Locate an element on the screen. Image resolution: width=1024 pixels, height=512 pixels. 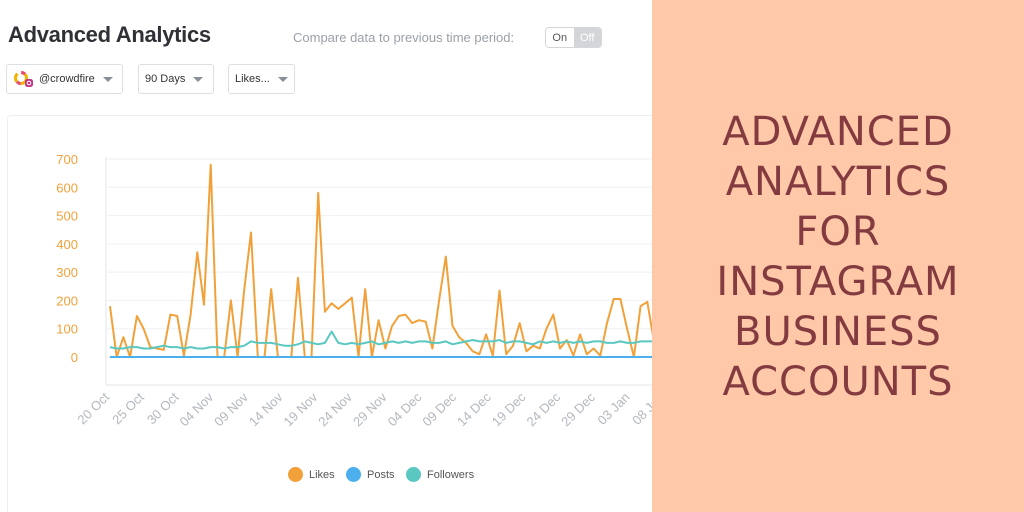
x-tick-label: 19 Dec is located at coordinates (509, 409).